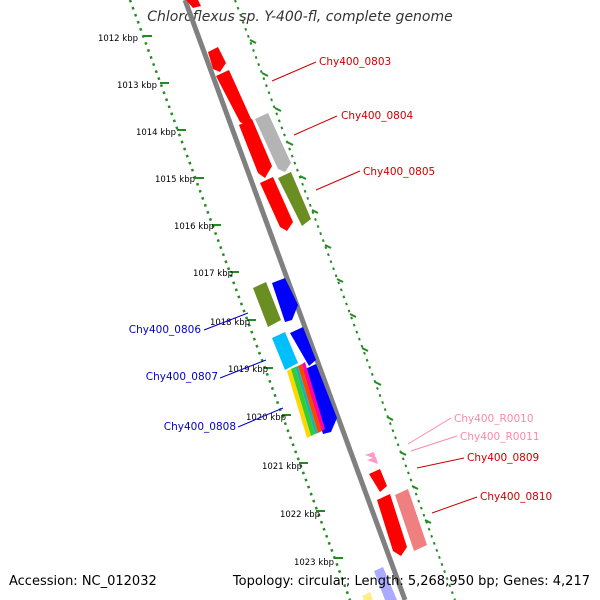 The width and height of the screenshot is (600, 600). What do you see at coordinates (267, 304) in the screenshot?
I see `gene-olive-b` at bounding box center [267, 304].